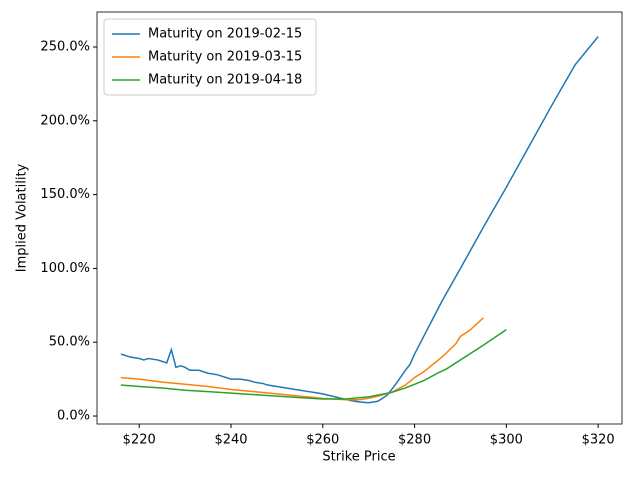 The height and width of the screenshot is (480, 640). Describe the element at coordinates (506, 440) in the screenshot. I see `x-tick-label: $300` at that location.